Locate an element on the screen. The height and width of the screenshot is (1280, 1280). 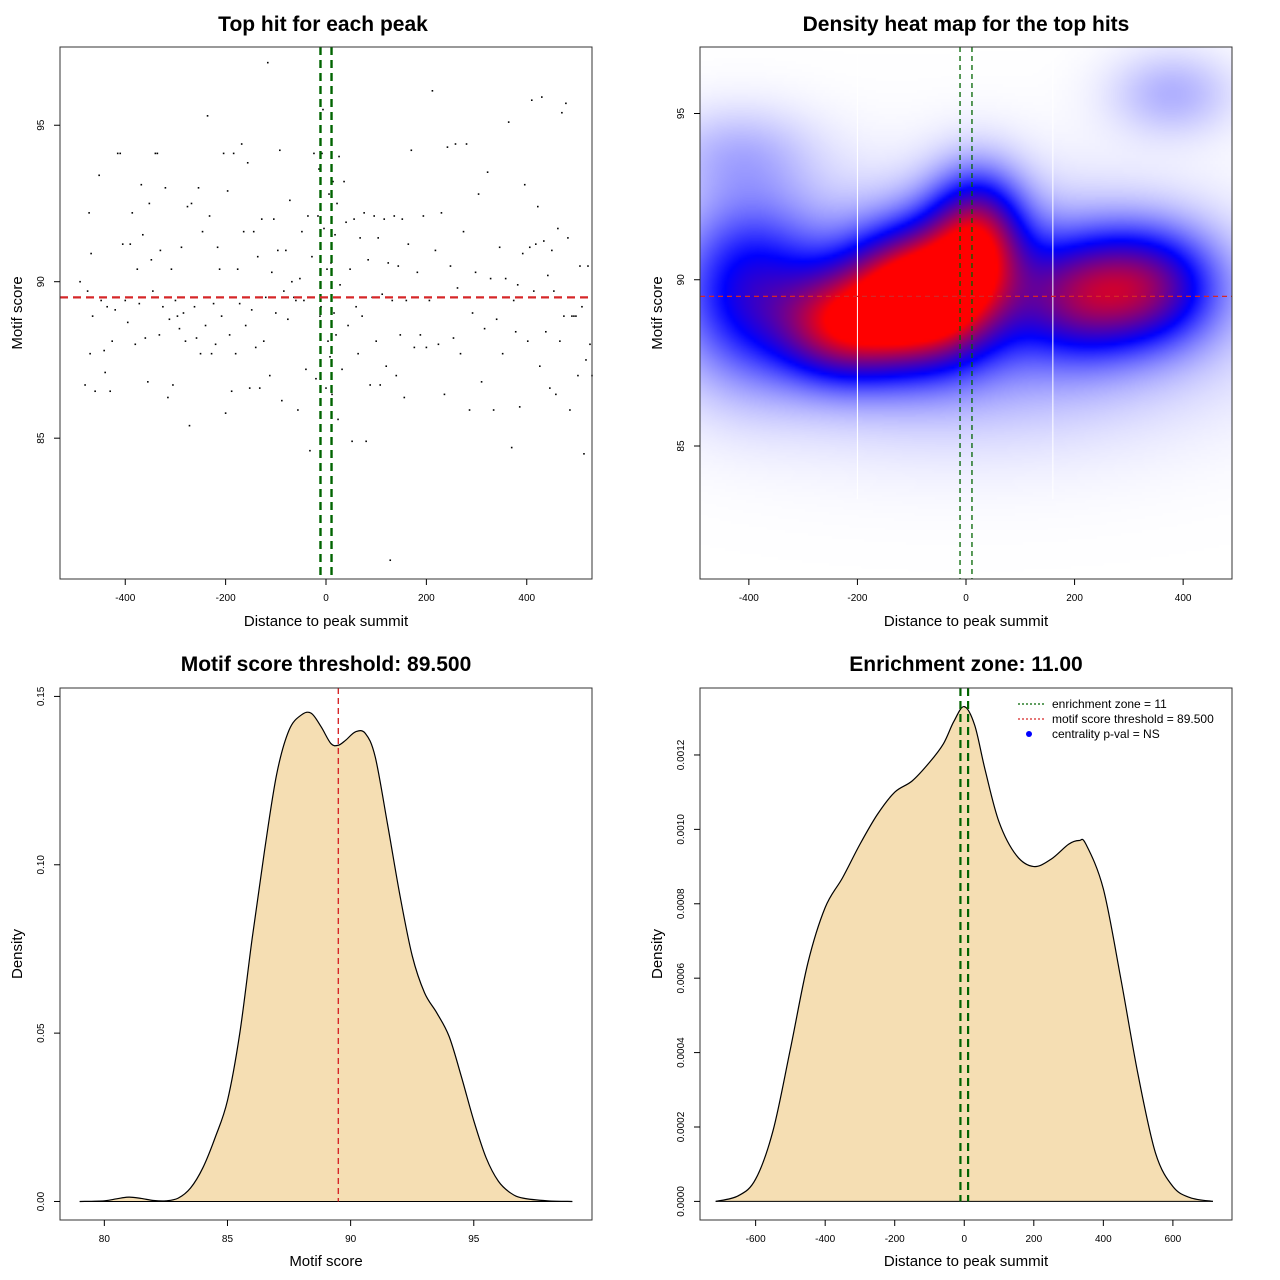
heatmap-x-tick-label: 200 is located at coordinates (1074, 598).